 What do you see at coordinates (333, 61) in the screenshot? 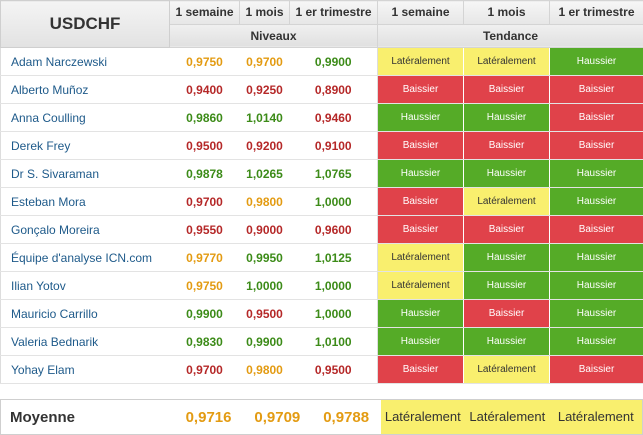
I see `level-1q: 0,9900` at bounding box center [333, 61].